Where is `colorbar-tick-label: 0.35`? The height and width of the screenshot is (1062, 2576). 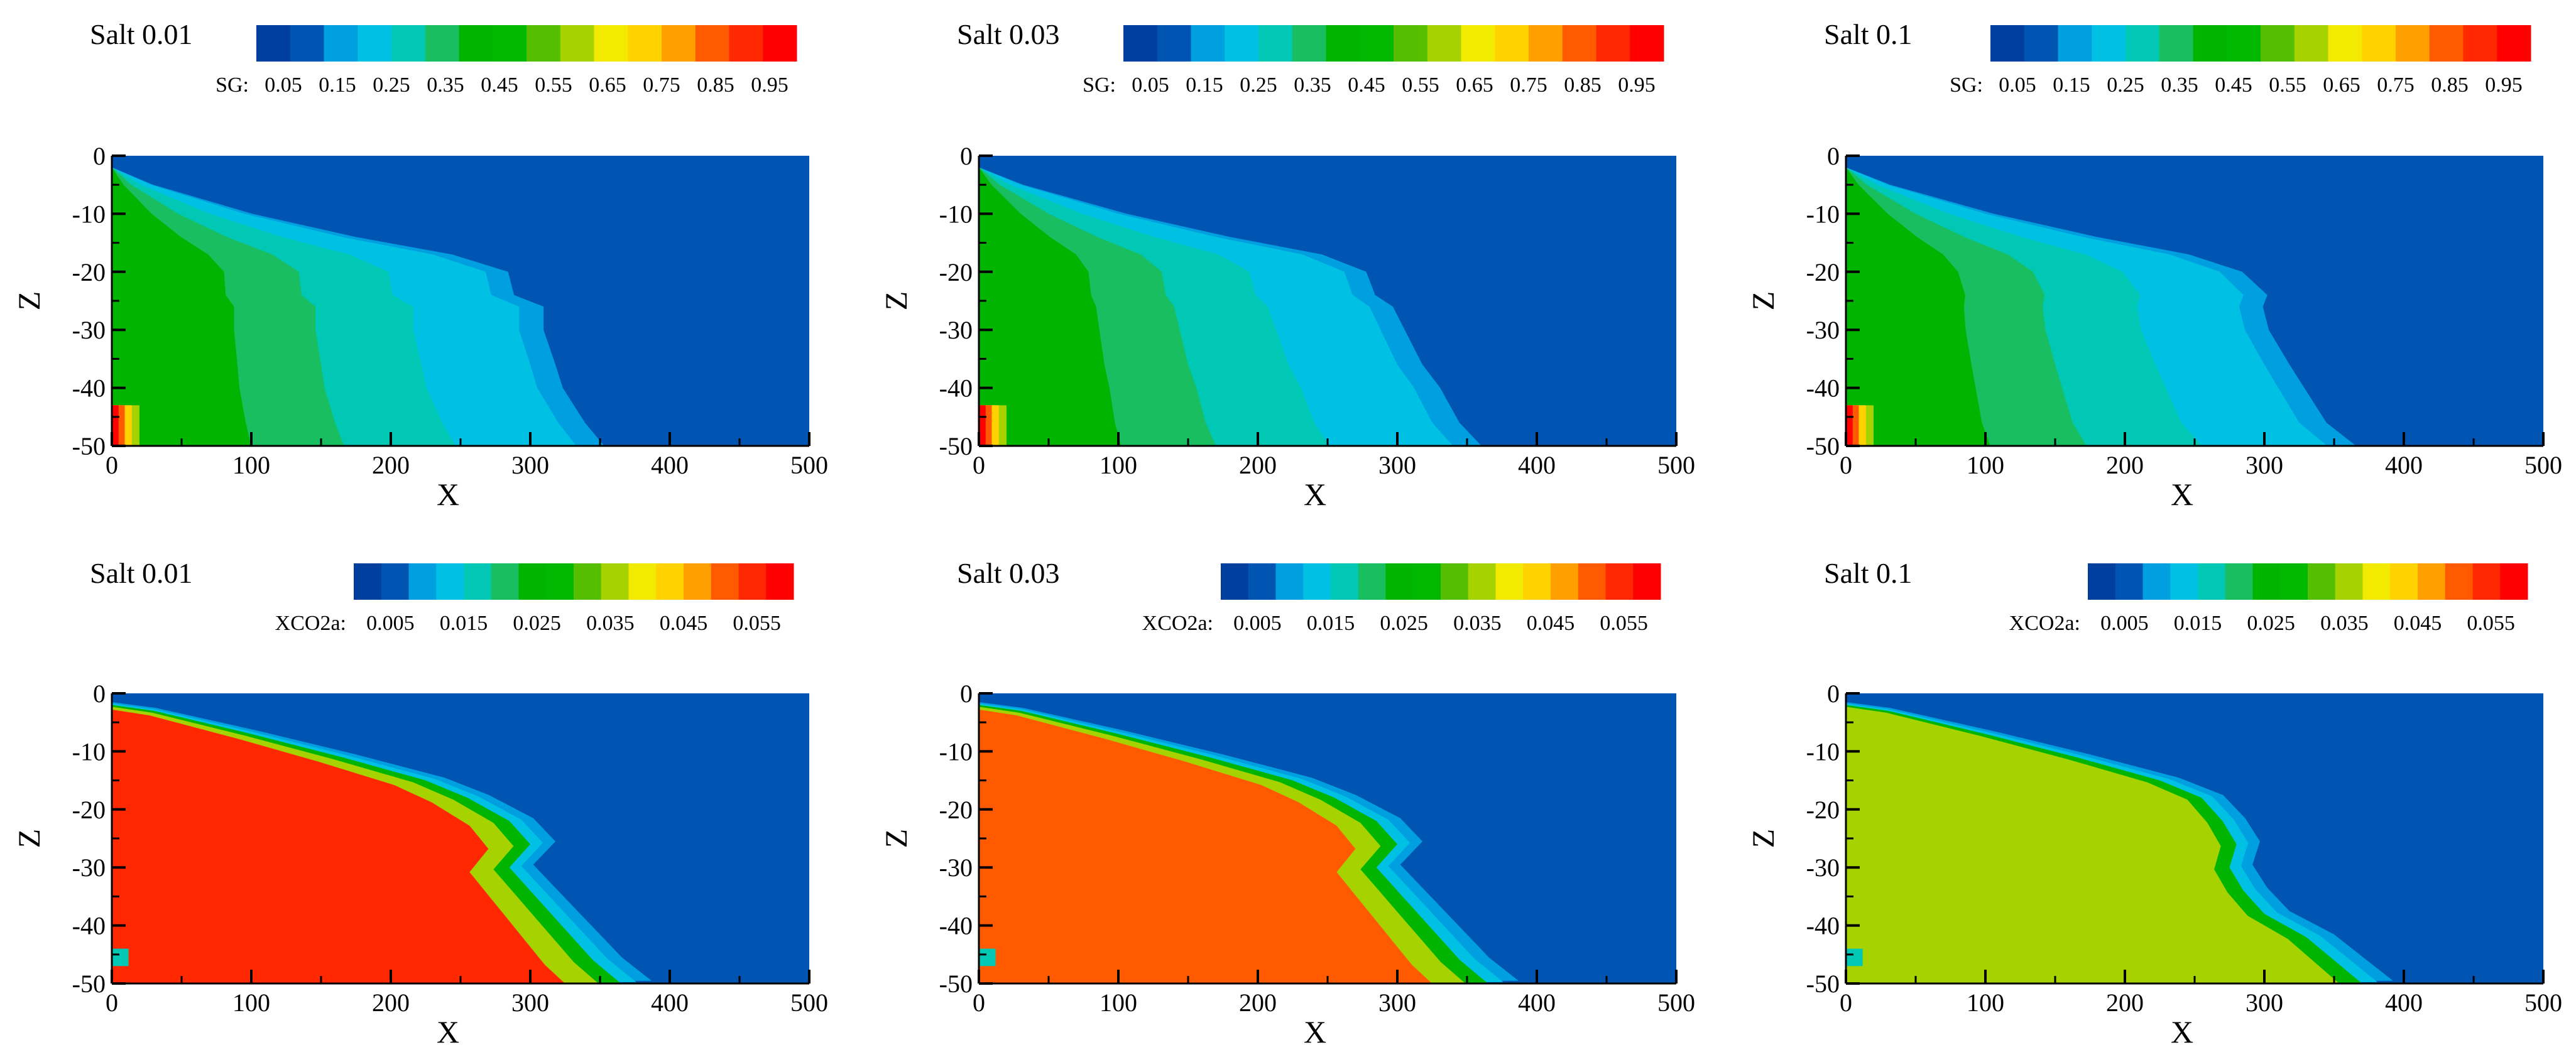
colorbar-tick-label: 0.35 is located at coordinates (2179, 85).